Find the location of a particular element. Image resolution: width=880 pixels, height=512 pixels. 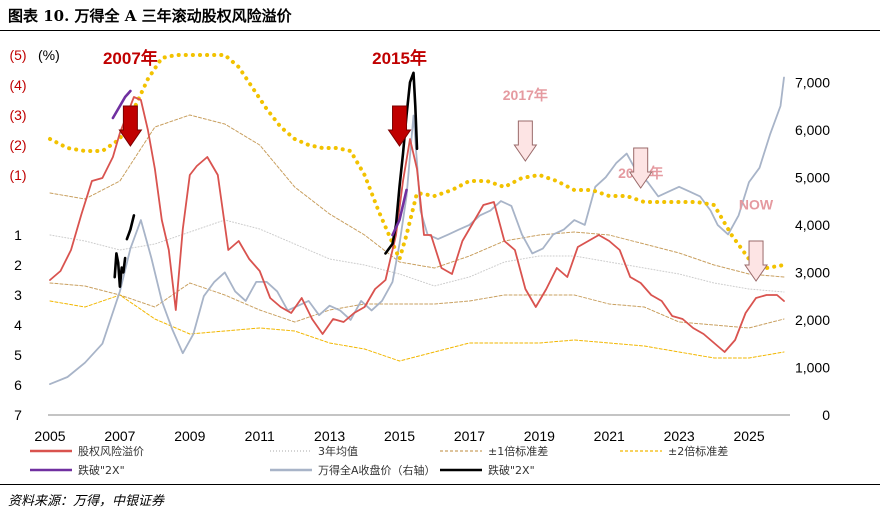

right-axis-tick-label: 6,000 is located at coordinates (812, 130).